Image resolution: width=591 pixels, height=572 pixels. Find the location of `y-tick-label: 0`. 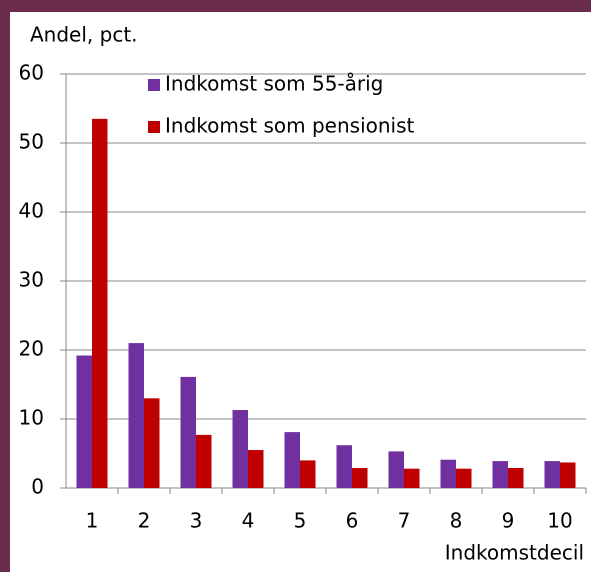

y-tick-label: 0 is located at coordinates (37, 487).